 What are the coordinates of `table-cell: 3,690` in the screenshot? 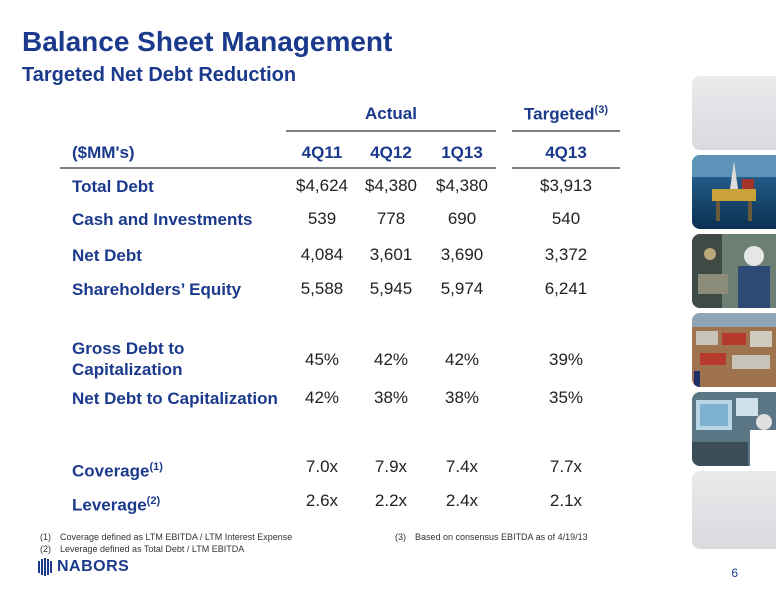 It's located at (462, 254).